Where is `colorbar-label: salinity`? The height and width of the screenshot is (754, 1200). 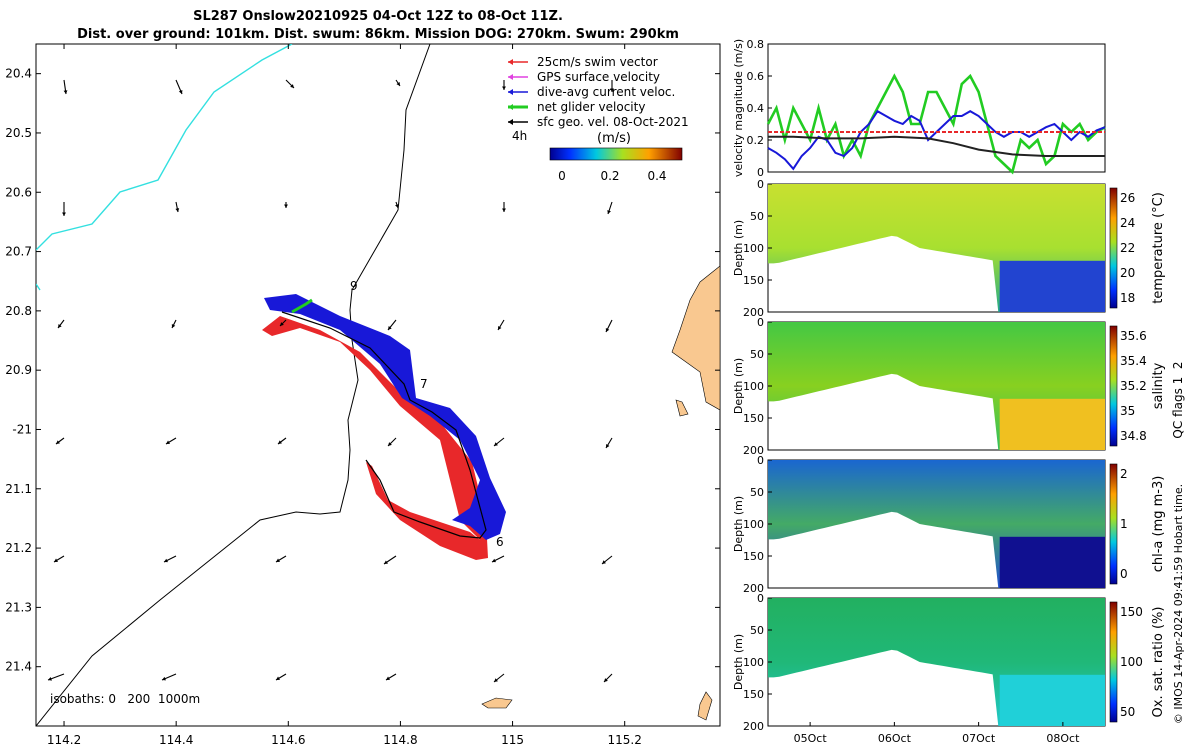
colorbar-label: salinity is located at coordinates (1158, 385).